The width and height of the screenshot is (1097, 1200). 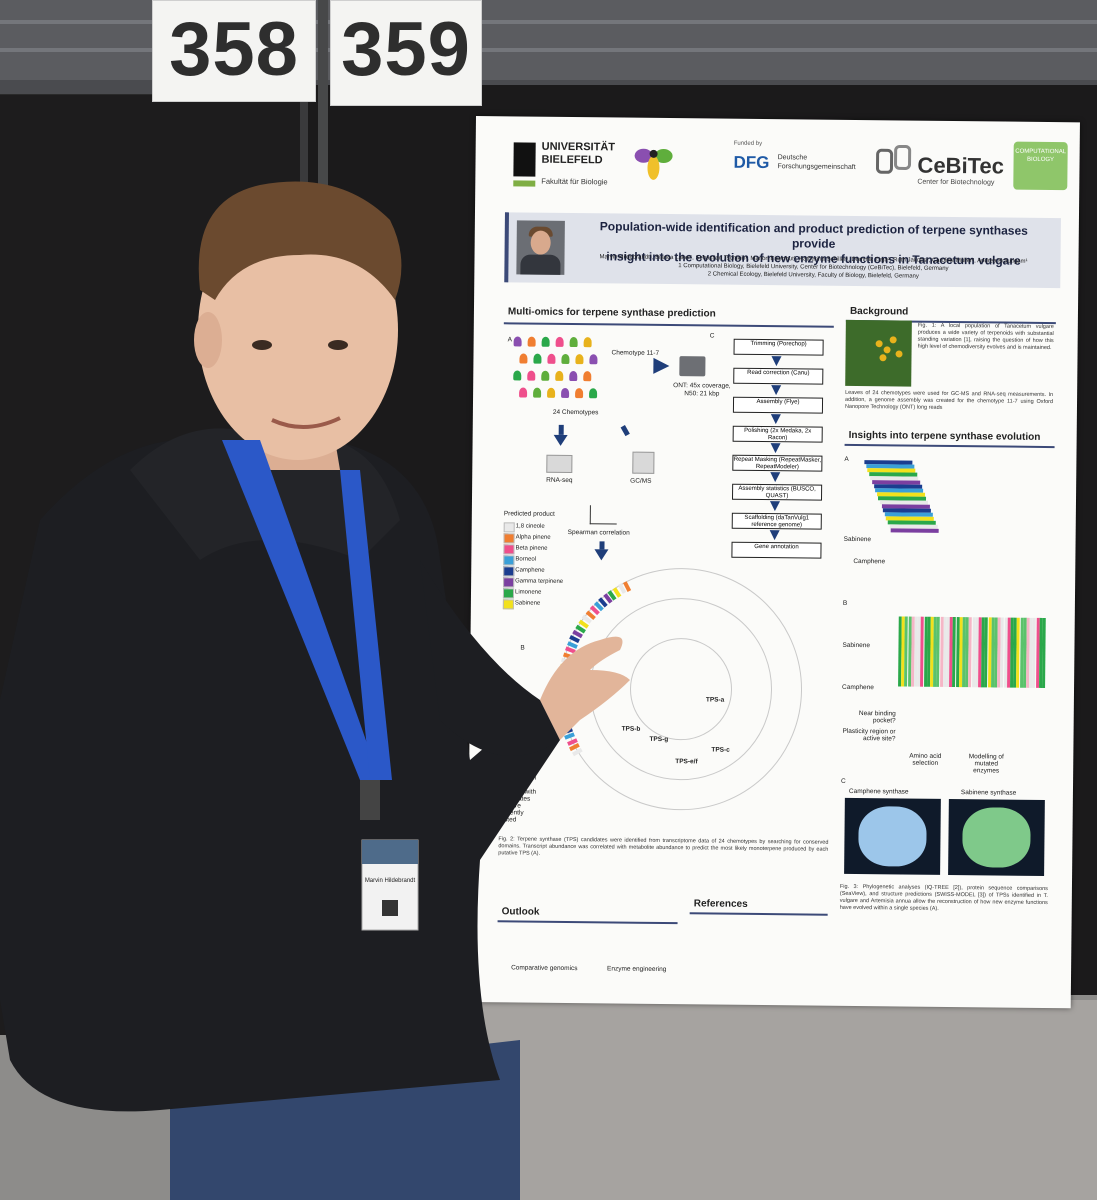 I want to click on section-heading-outlook: Outlook, so click(x=520, y=912).